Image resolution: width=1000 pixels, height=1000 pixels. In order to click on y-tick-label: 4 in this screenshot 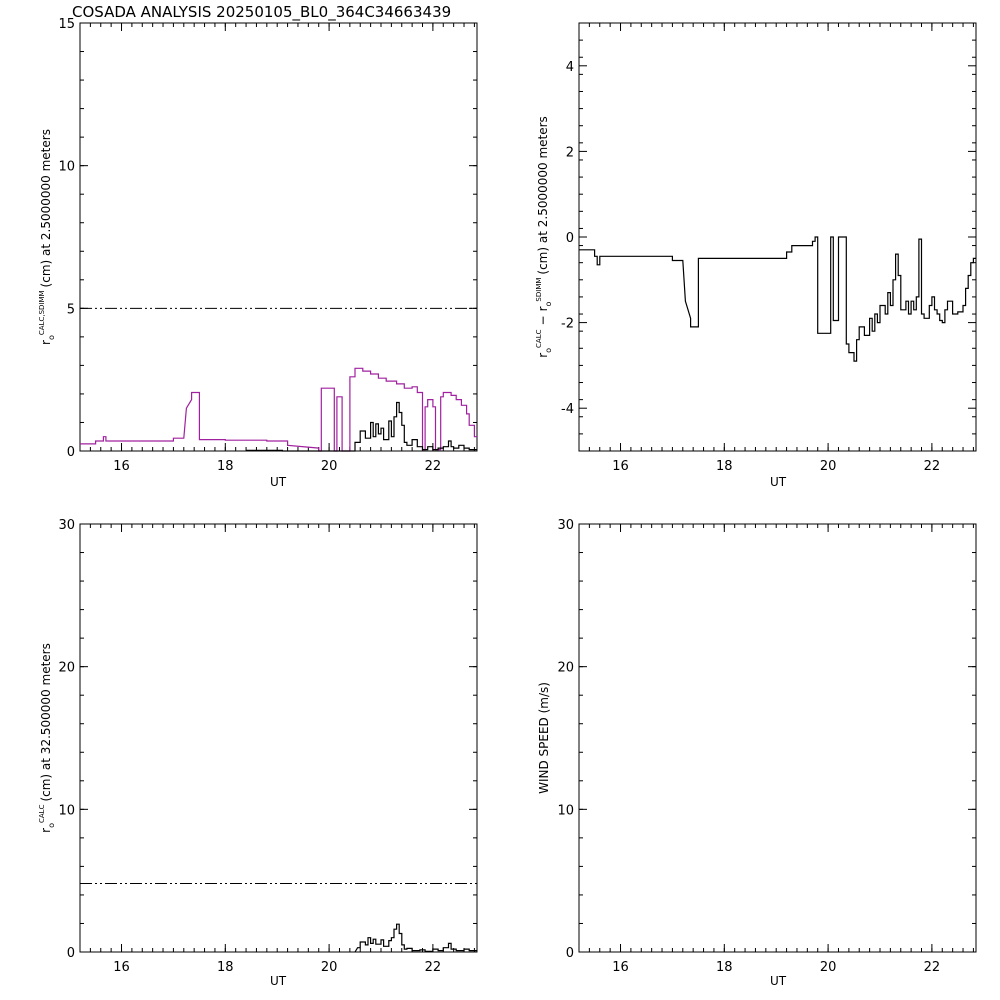, I will do `click(570, 67)`.